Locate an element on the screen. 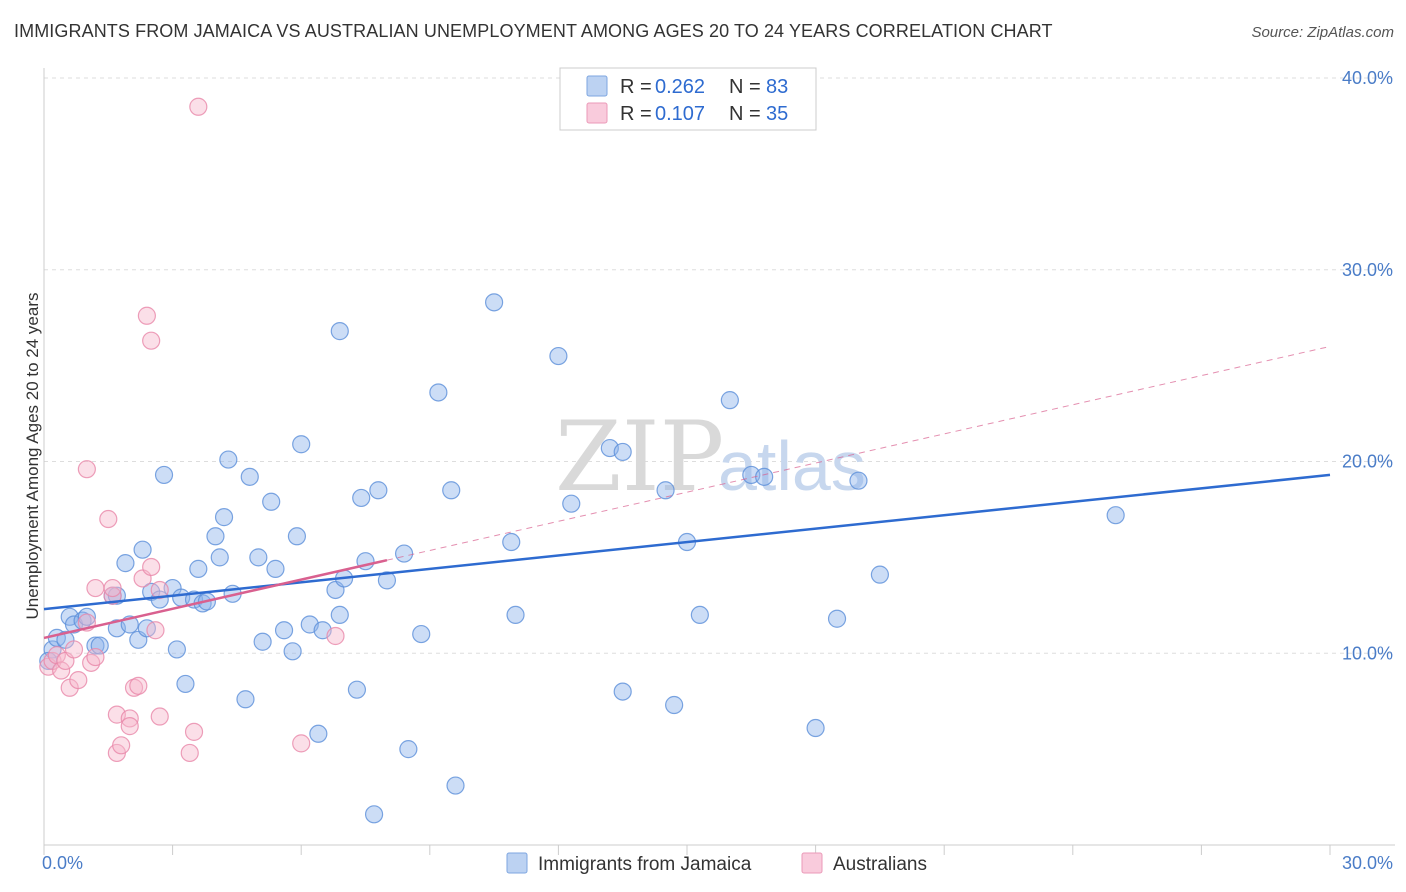 The width and height of the screenshot is (1406, 892). chart-source: Source: ZipAtlas.com is located at coordinates (1322, 32).